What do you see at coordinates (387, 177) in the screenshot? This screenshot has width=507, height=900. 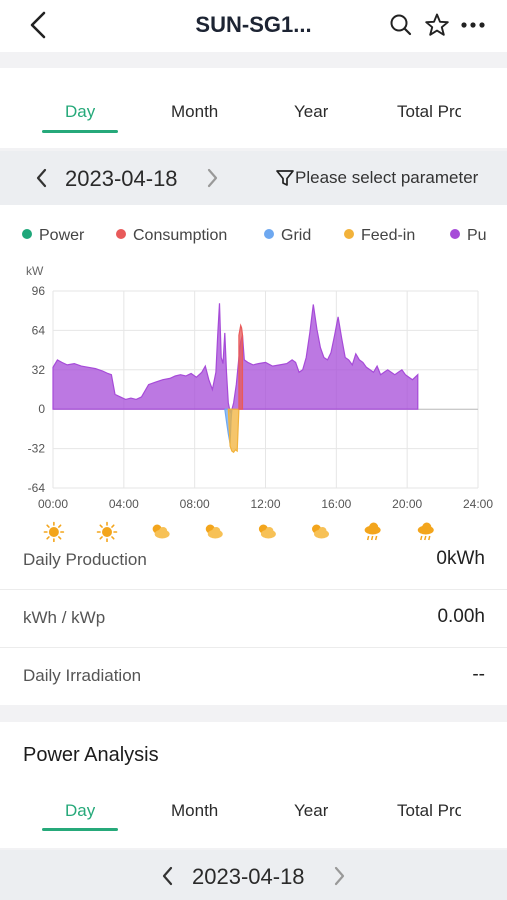 I see `parameter-filter: Please select parameter` at bounding box center [387, 177].